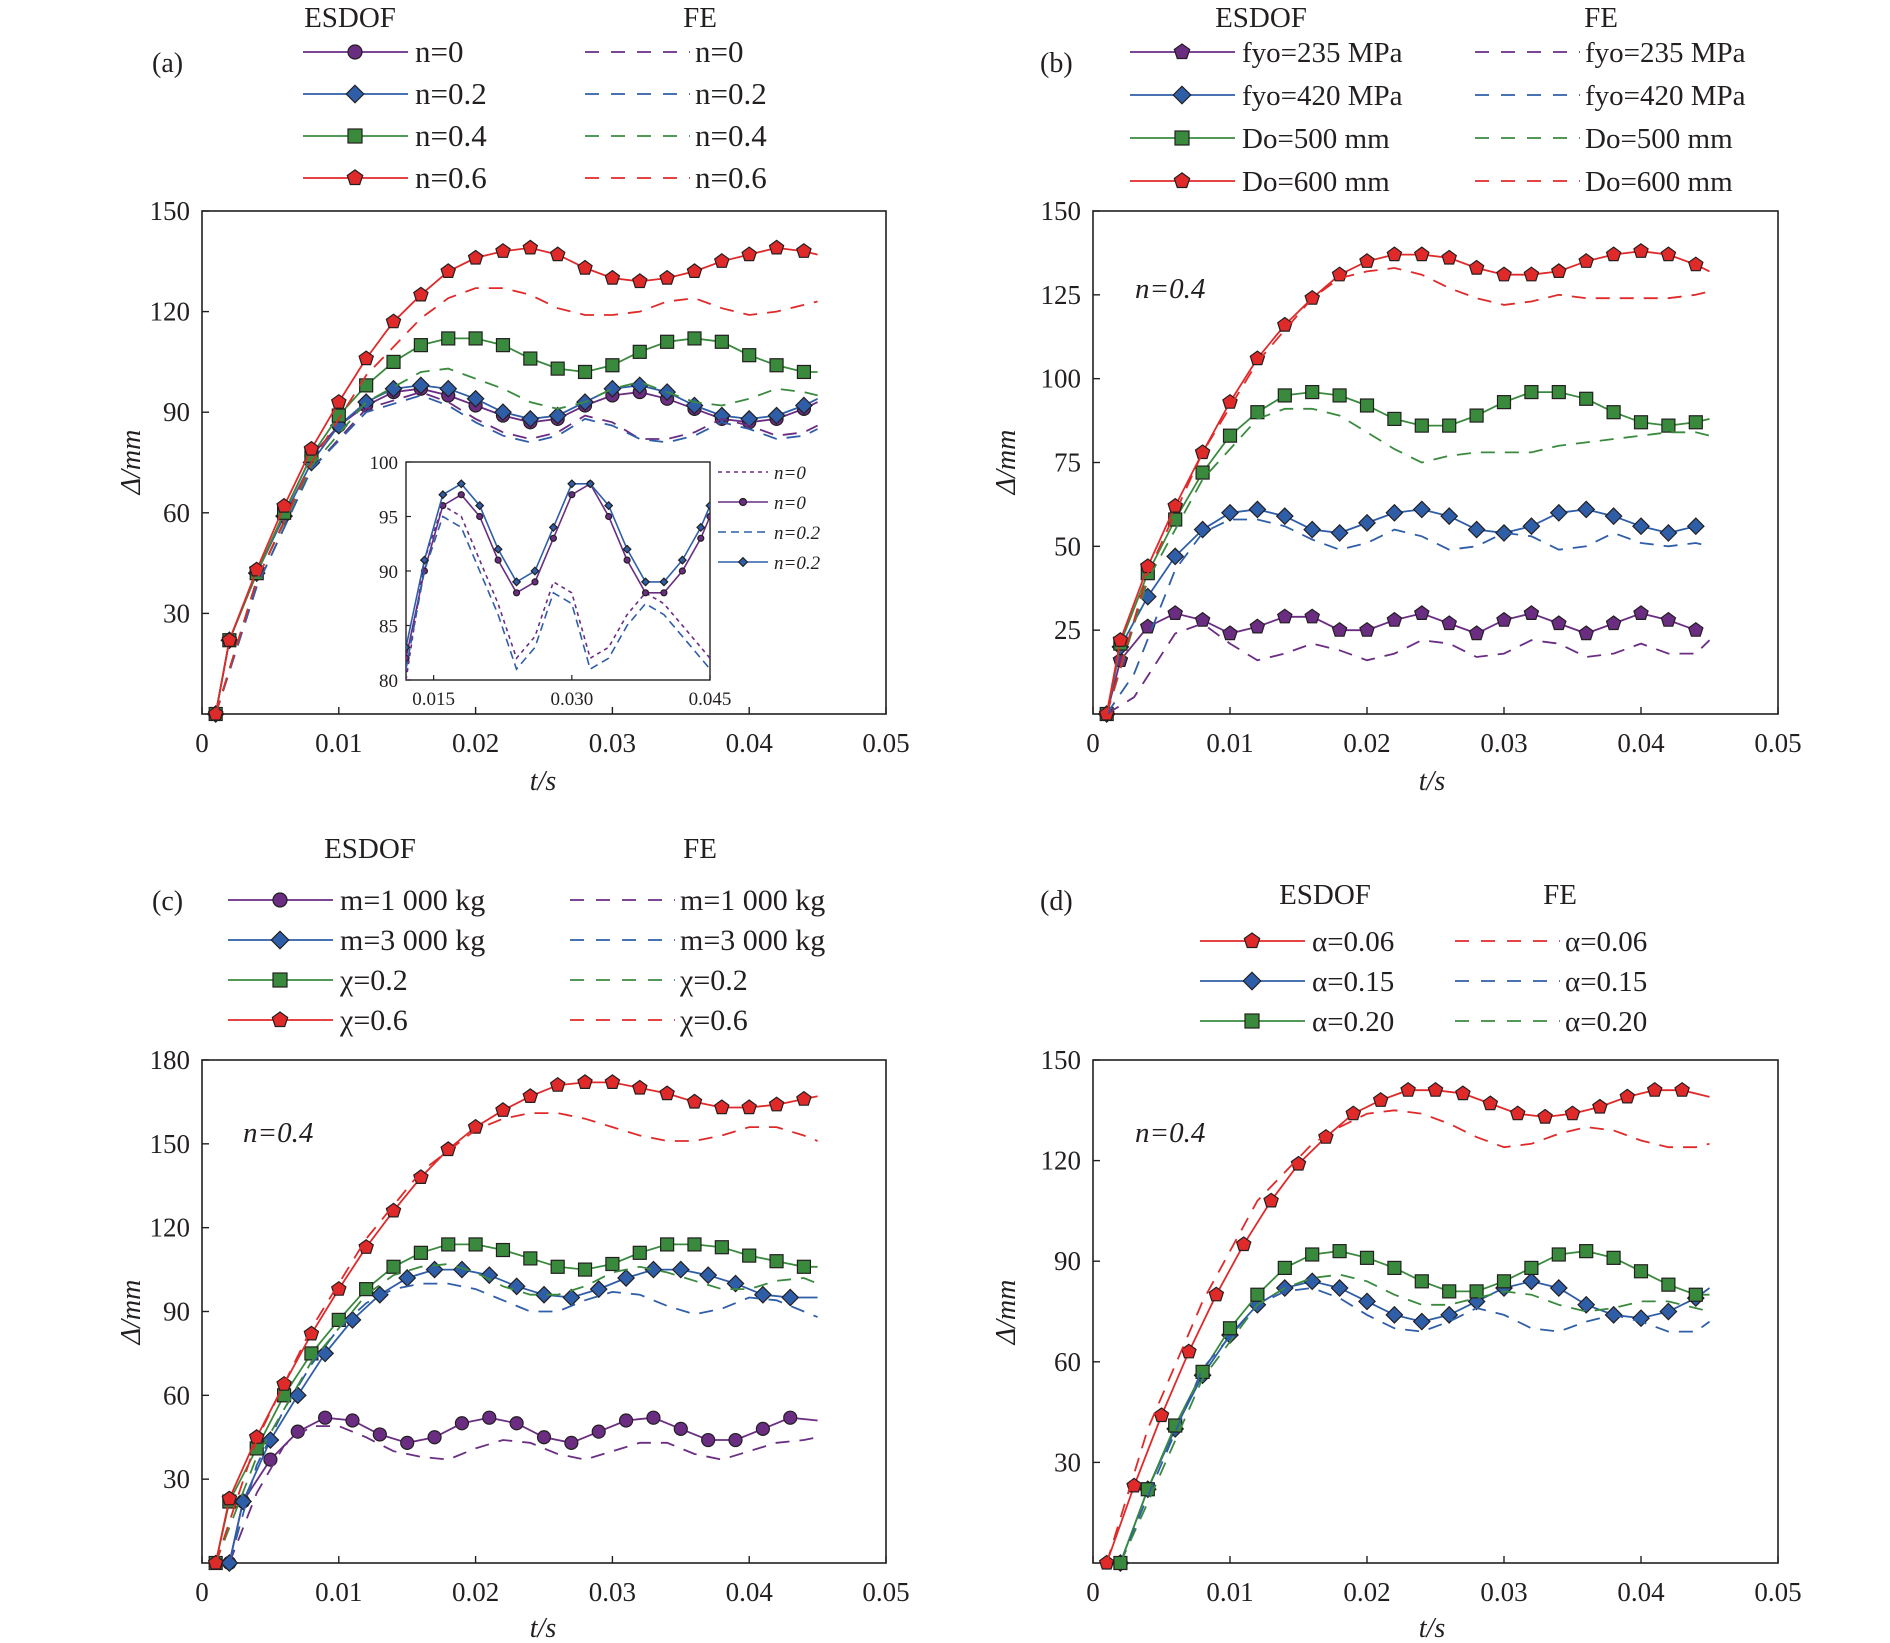  I want to click on legend-label: Do=500 mm, so click(1316, 139).